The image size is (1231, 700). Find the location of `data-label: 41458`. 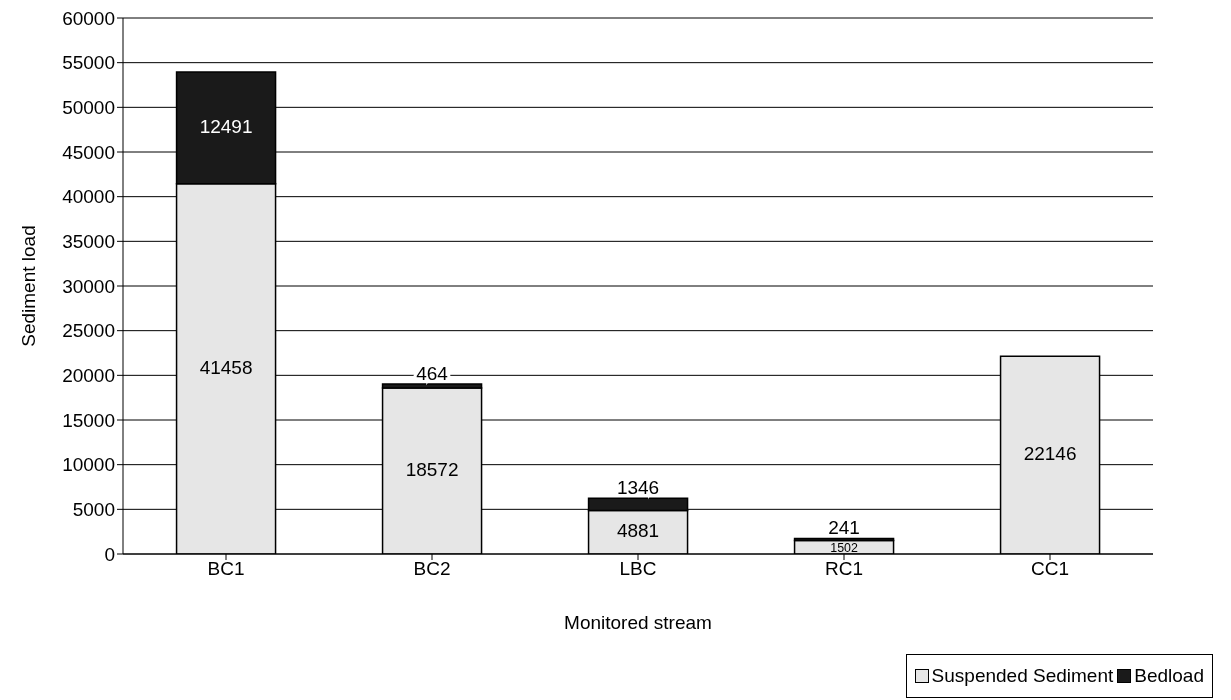

data-label: 41458 is located at coordinates (226, 367).